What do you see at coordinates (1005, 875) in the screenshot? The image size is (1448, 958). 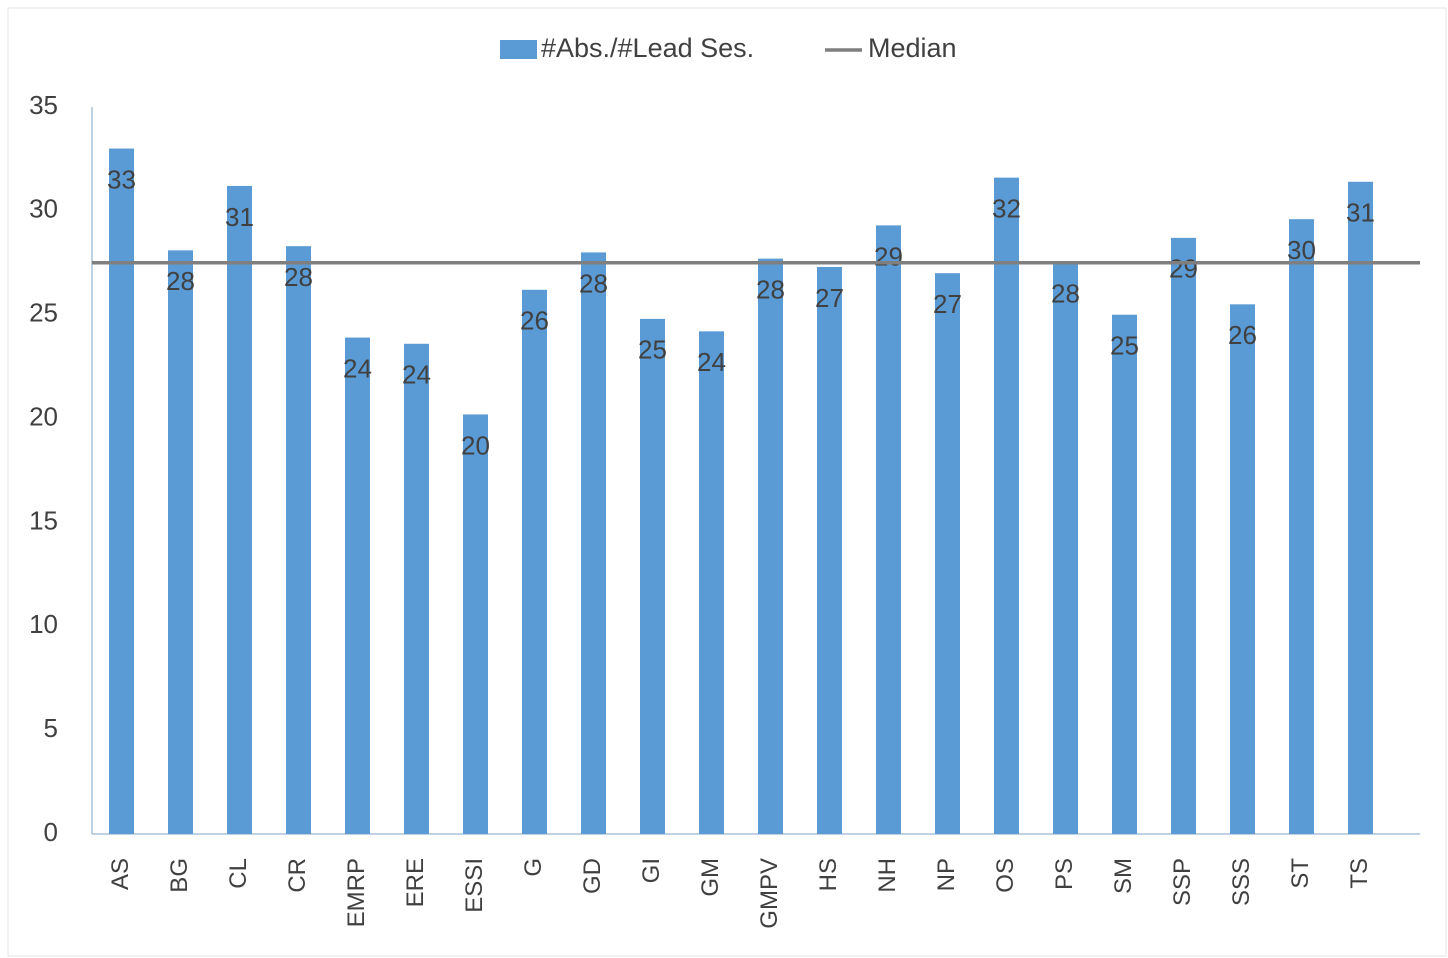 I see `x-tick-label: OS` at bounding box center [1005, 875].